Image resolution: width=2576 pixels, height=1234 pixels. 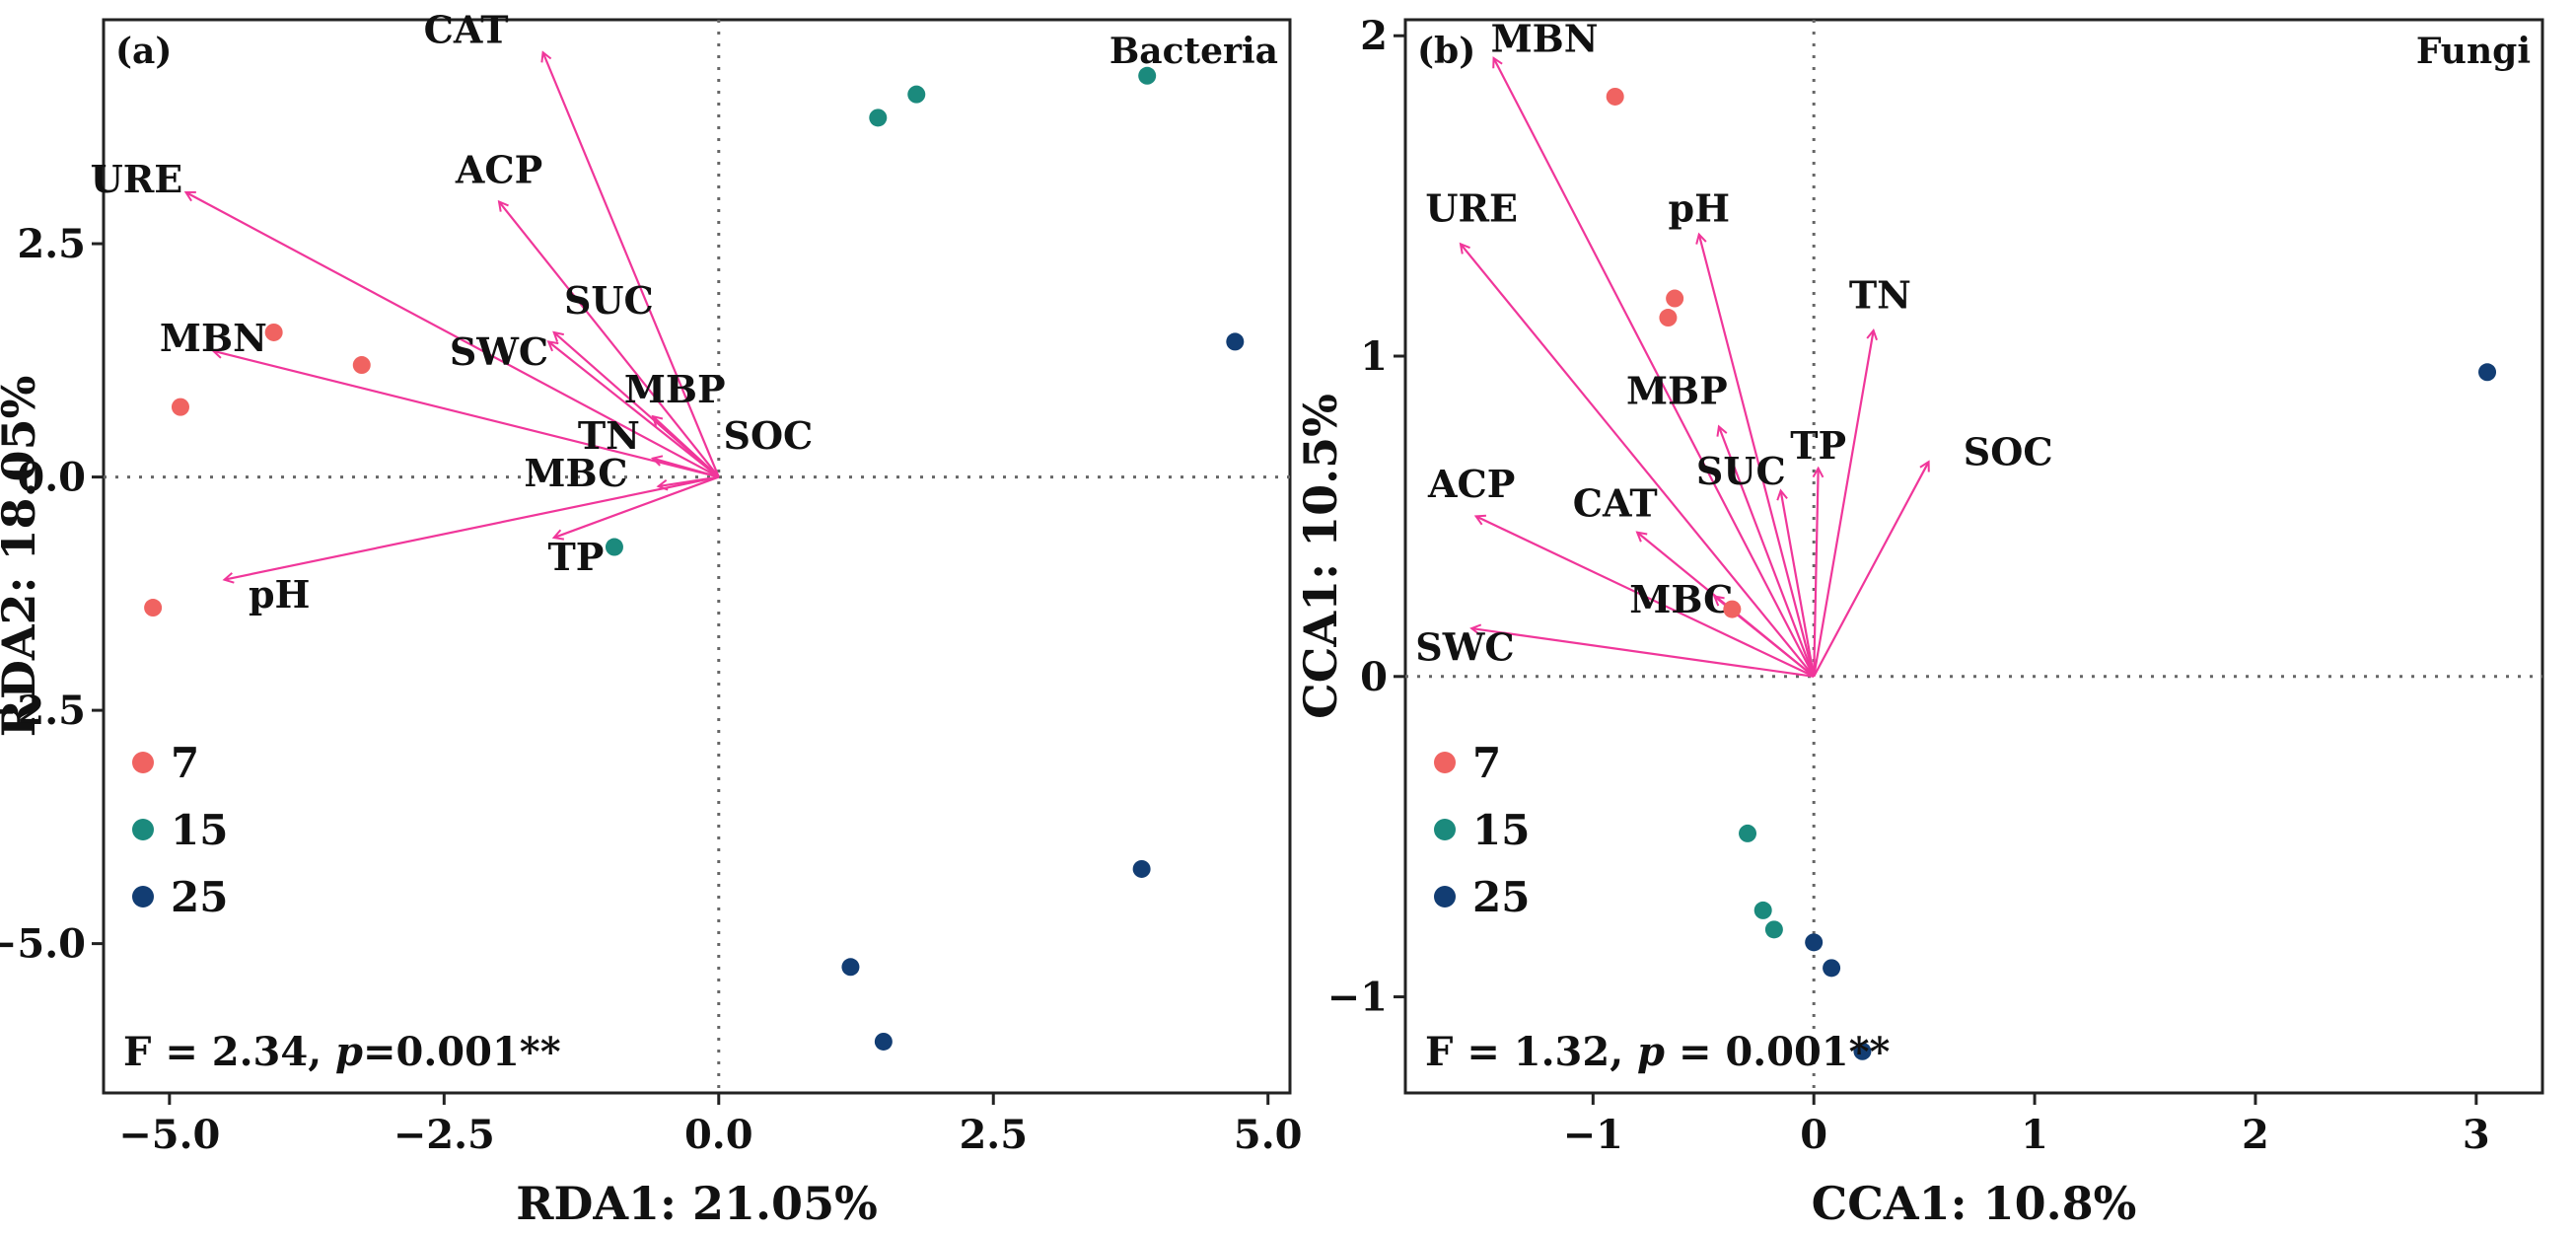 I want to click on x-axis-label: RDA1: 21.05%, so click(x=697, y=1204).